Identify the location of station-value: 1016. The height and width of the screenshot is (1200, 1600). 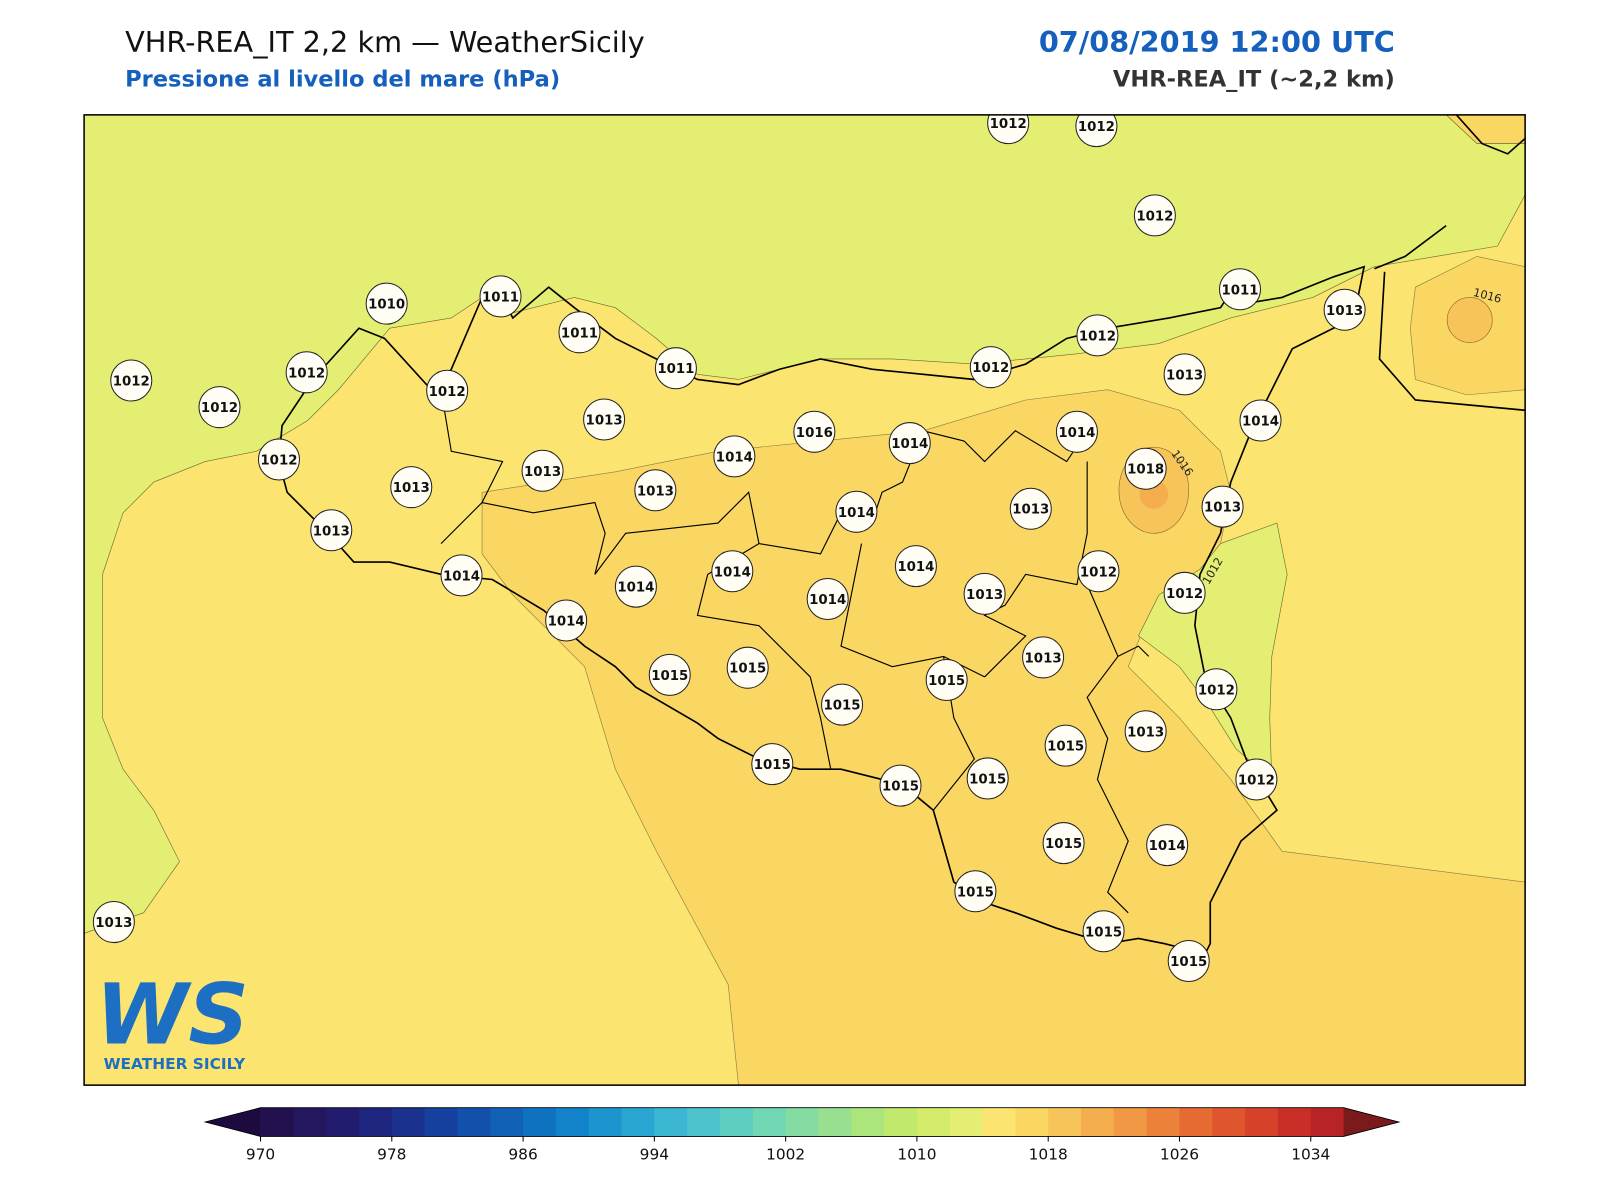
(814, 433).